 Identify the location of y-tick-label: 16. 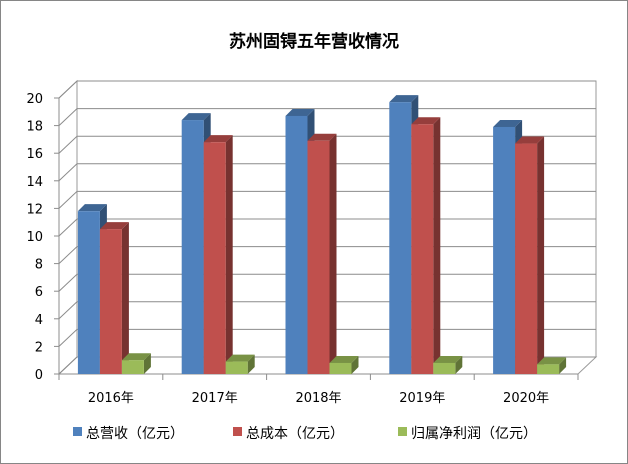
(34, 154).